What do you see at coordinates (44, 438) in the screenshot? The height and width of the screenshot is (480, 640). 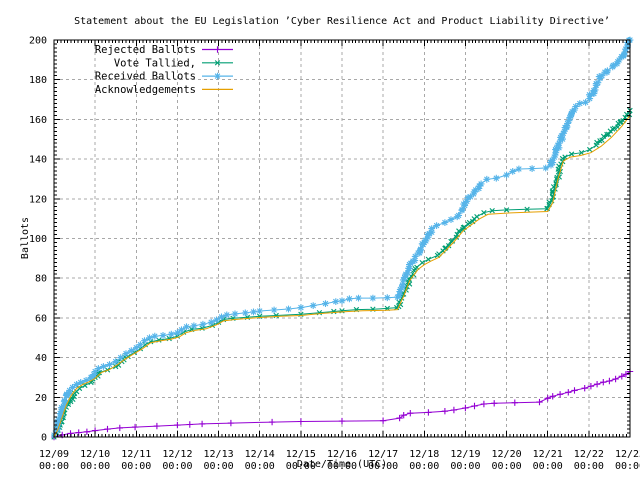 I see `svg-text: 0` at bounding box center [44, 438].